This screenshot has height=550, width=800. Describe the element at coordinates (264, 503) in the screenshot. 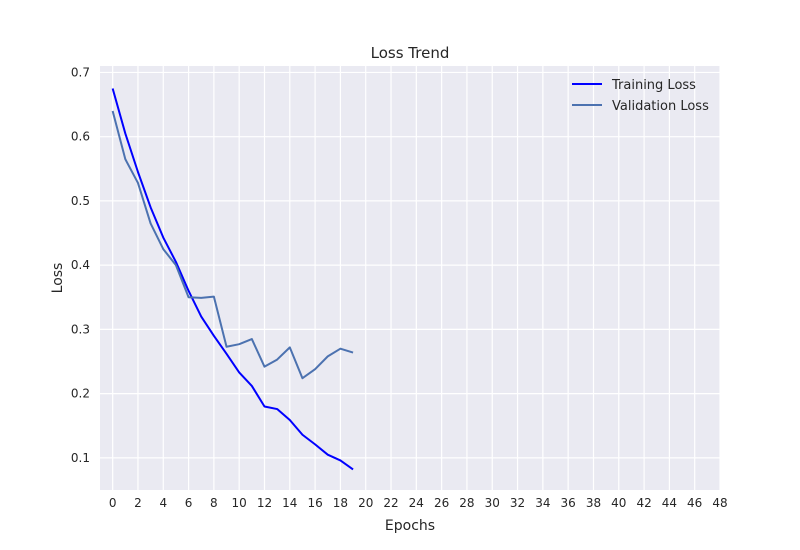

I see `x-tick-label: 12` at that location.